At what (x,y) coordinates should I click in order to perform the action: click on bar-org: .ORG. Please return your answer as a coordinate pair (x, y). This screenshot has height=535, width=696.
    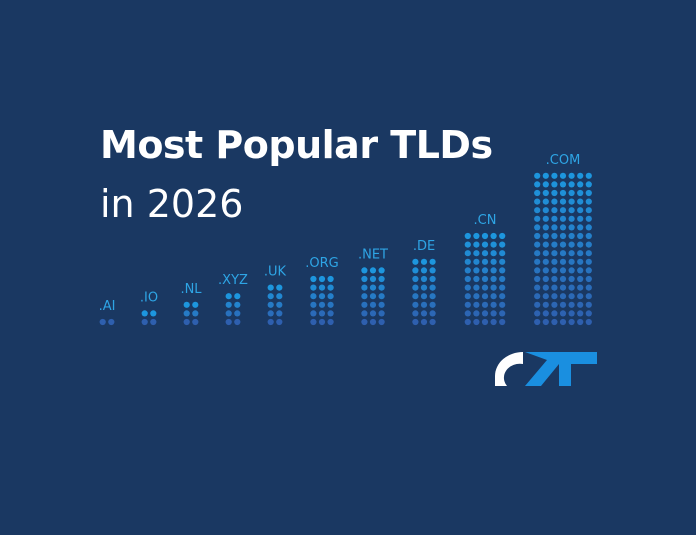
    Looking at the image, I should click on (322, 291).